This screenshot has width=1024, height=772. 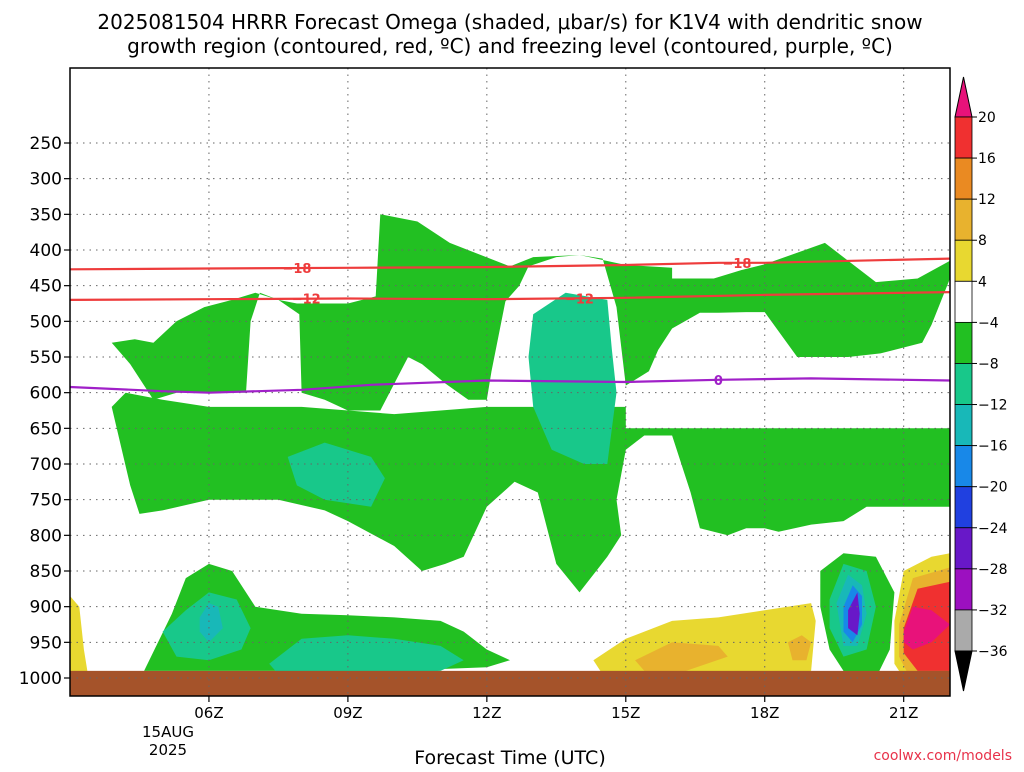 What do you see at coordinates (993, 488) in the screenshot?
I see `colorbar-label-9: −20` at bounding box center [993, 488].